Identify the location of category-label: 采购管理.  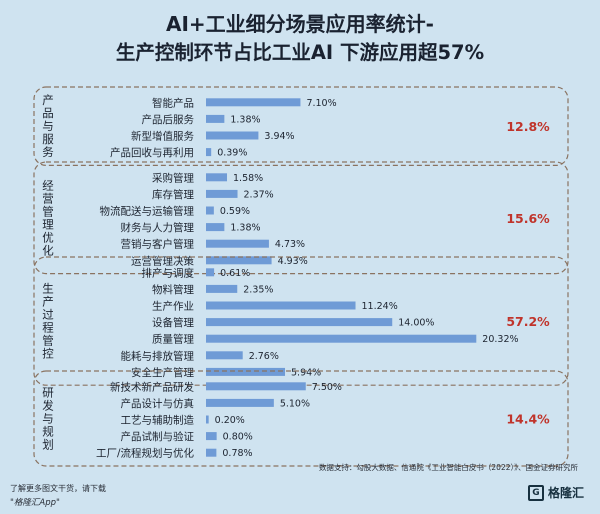
(173, 177).